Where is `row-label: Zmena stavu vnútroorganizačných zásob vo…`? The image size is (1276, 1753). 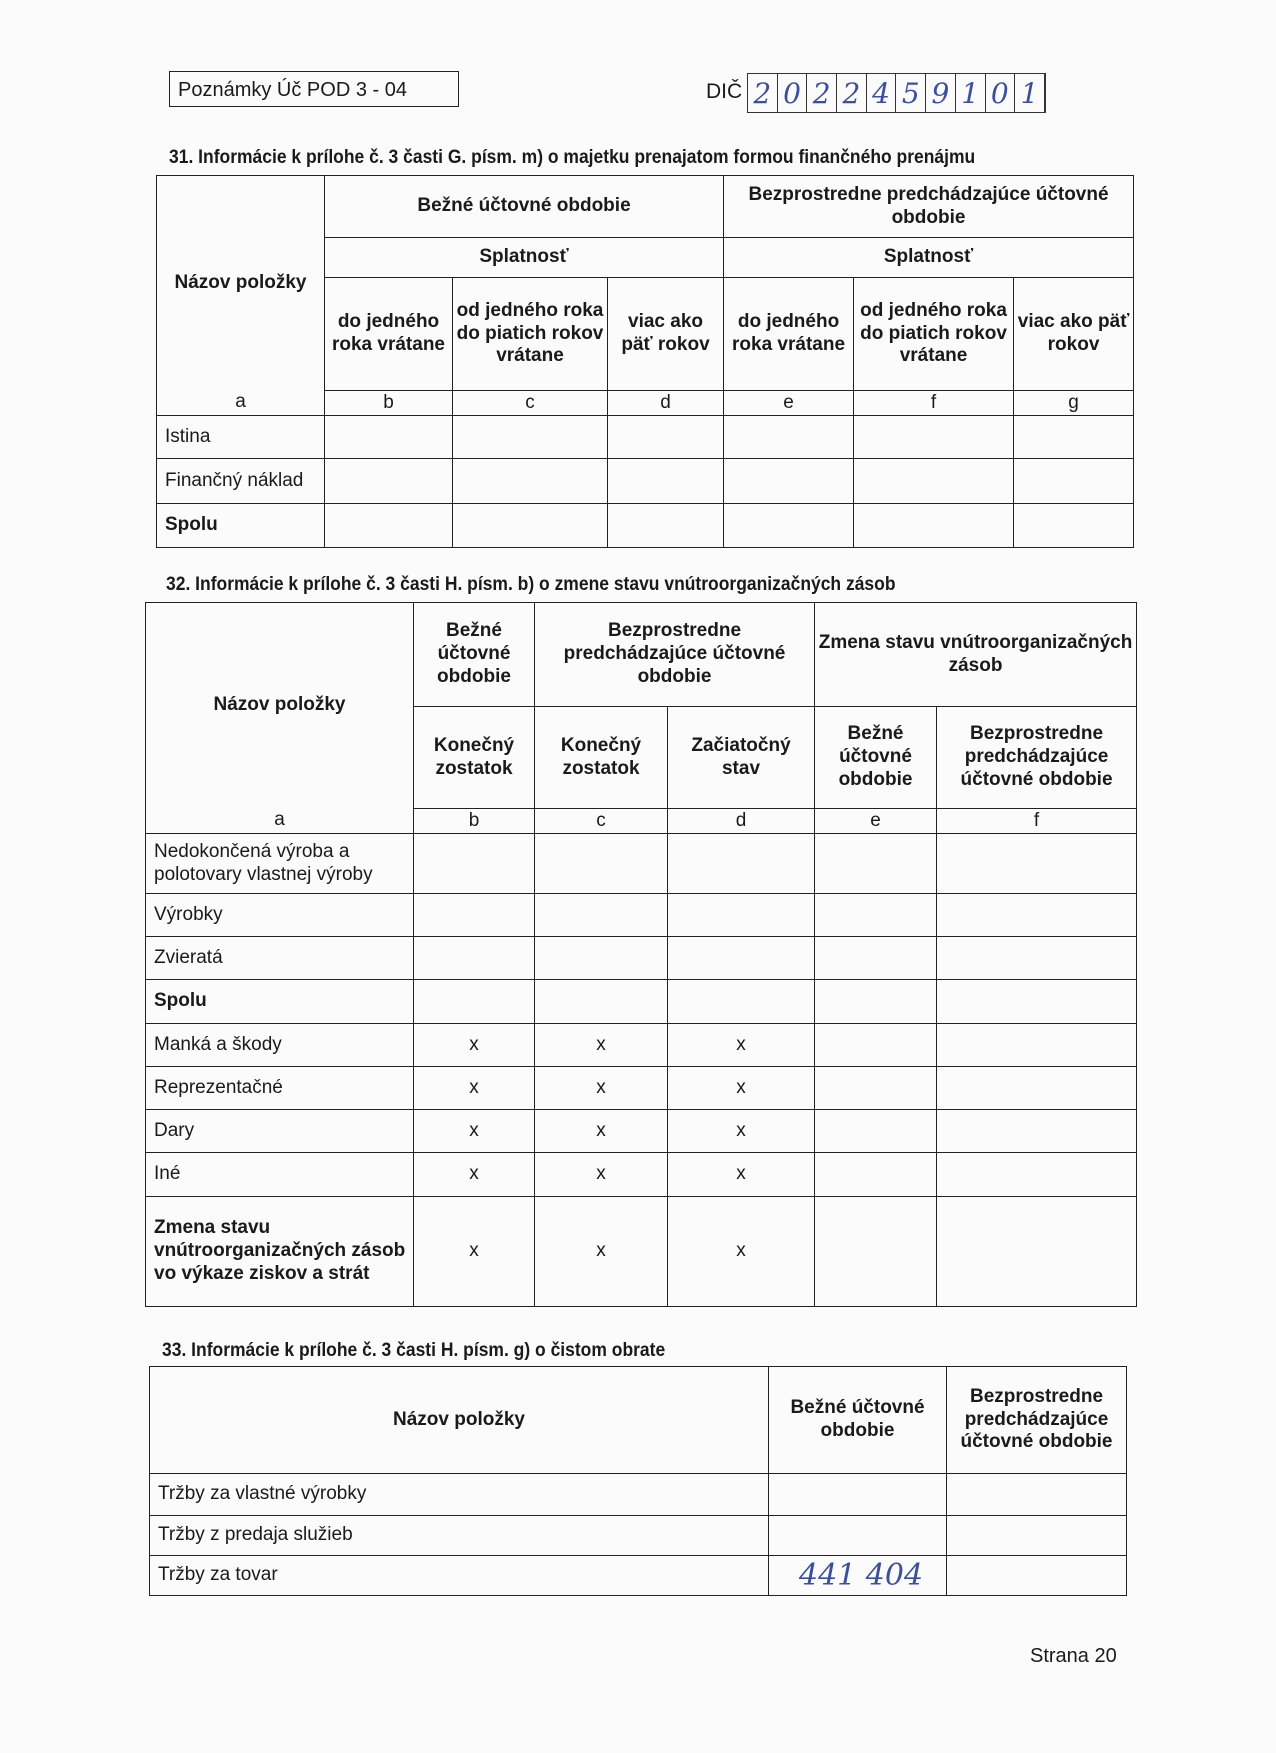 row-label: Zmena stavu vnútroorganizačných zásob vo… is located at coordinates (279, 1251).